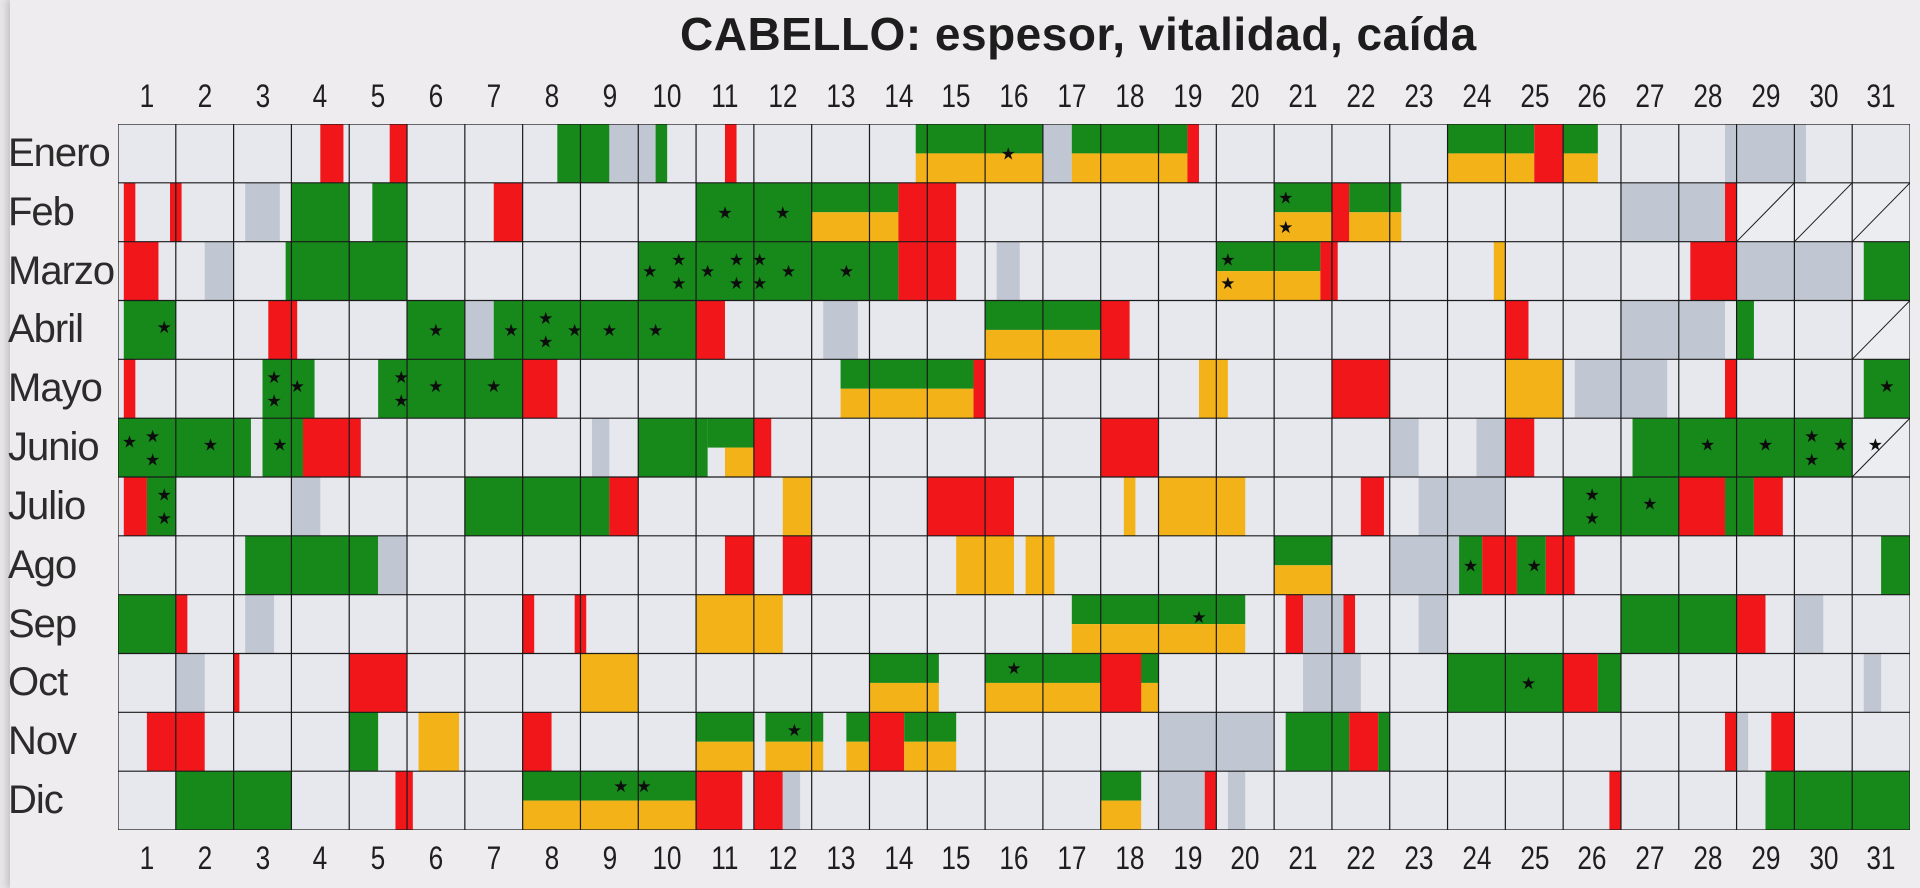  Describe the element at coordinates (205, 858) in the screenshot. I see `footer-day-2: 2` at that location.